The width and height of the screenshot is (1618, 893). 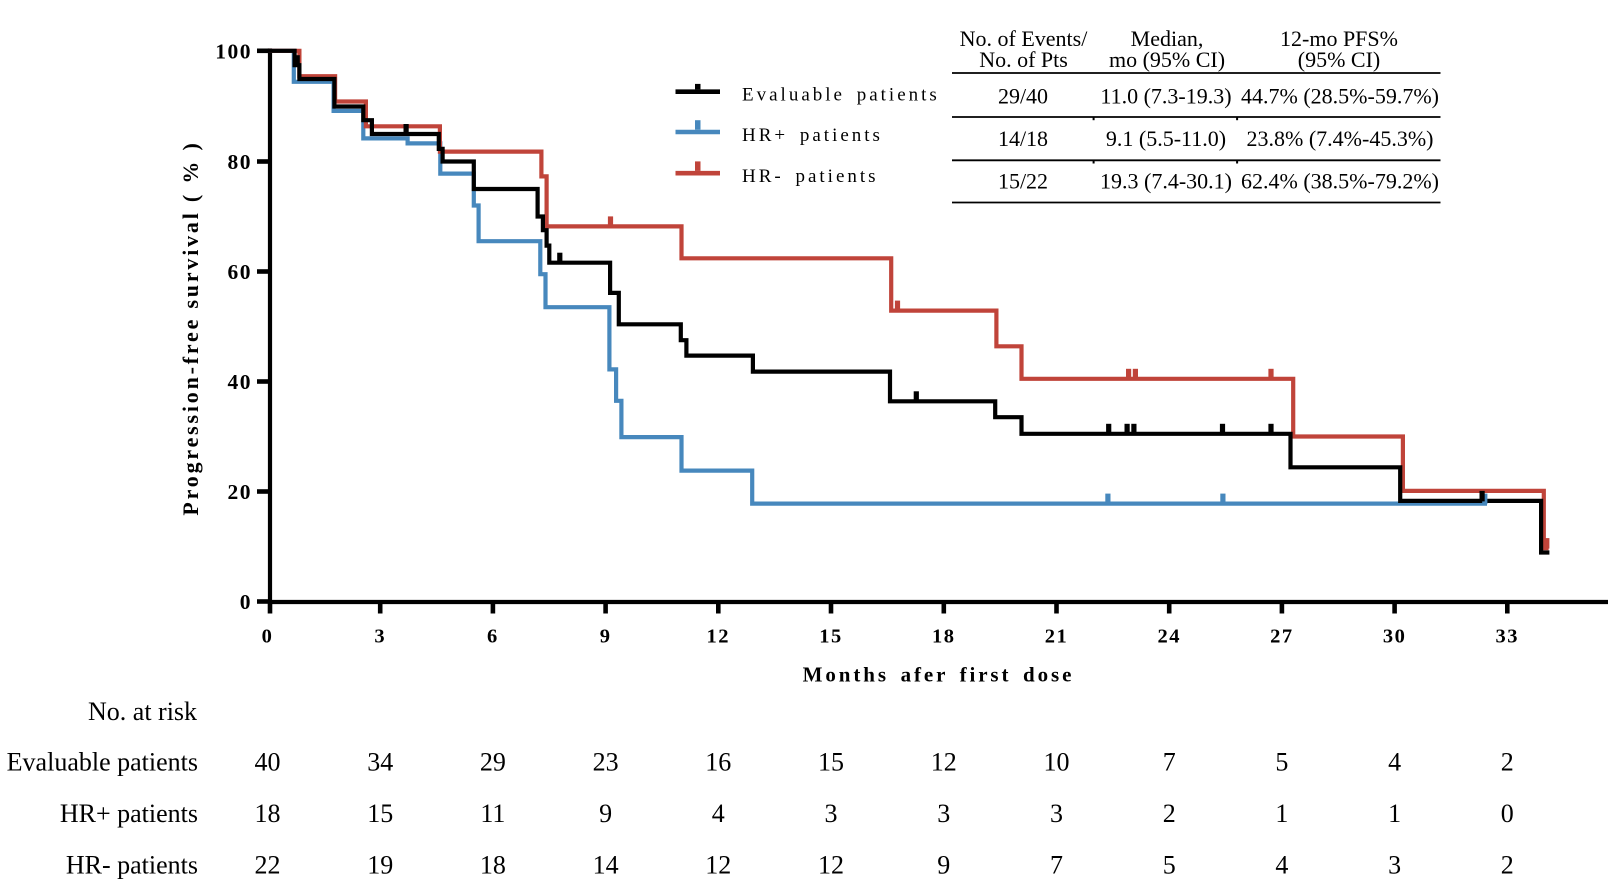 I want to click on svg-text: 23.8% (7.4%-45.3%), so click(x=1340, y=138).